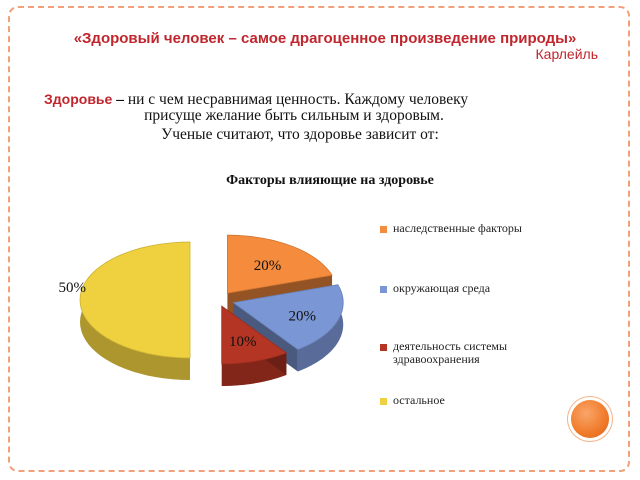 This screenshot has height=480, width=640. I want to click on pie-data-label-1: 20%, so click(303, 316).